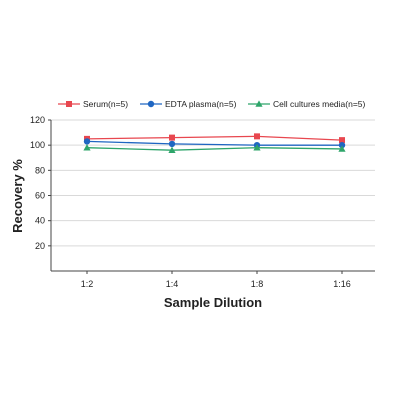  What do you see at coordinates (342, 284) in the screenshot?
I see `x-tick-label: 1:16` at bounding box center [342, 284].